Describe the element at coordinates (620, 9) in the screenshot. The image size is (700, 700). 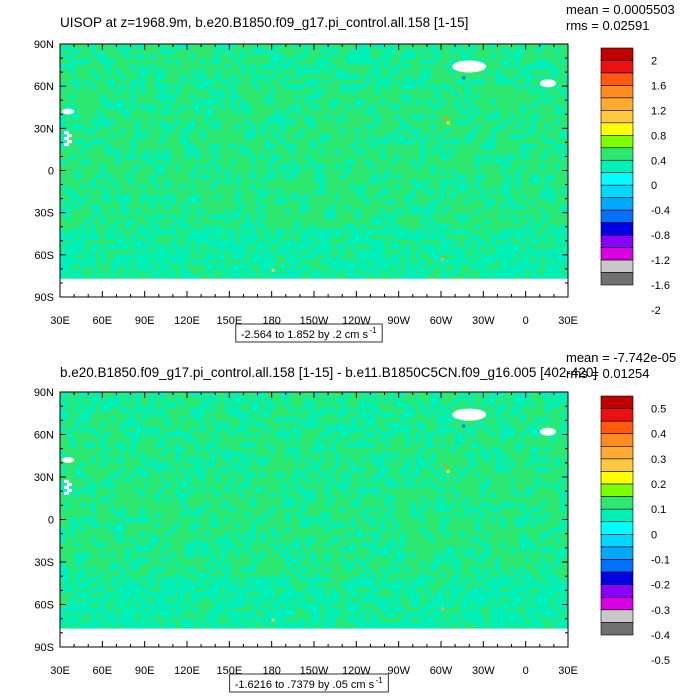
I see `mean-value: mean = 0.0005503` at that location.